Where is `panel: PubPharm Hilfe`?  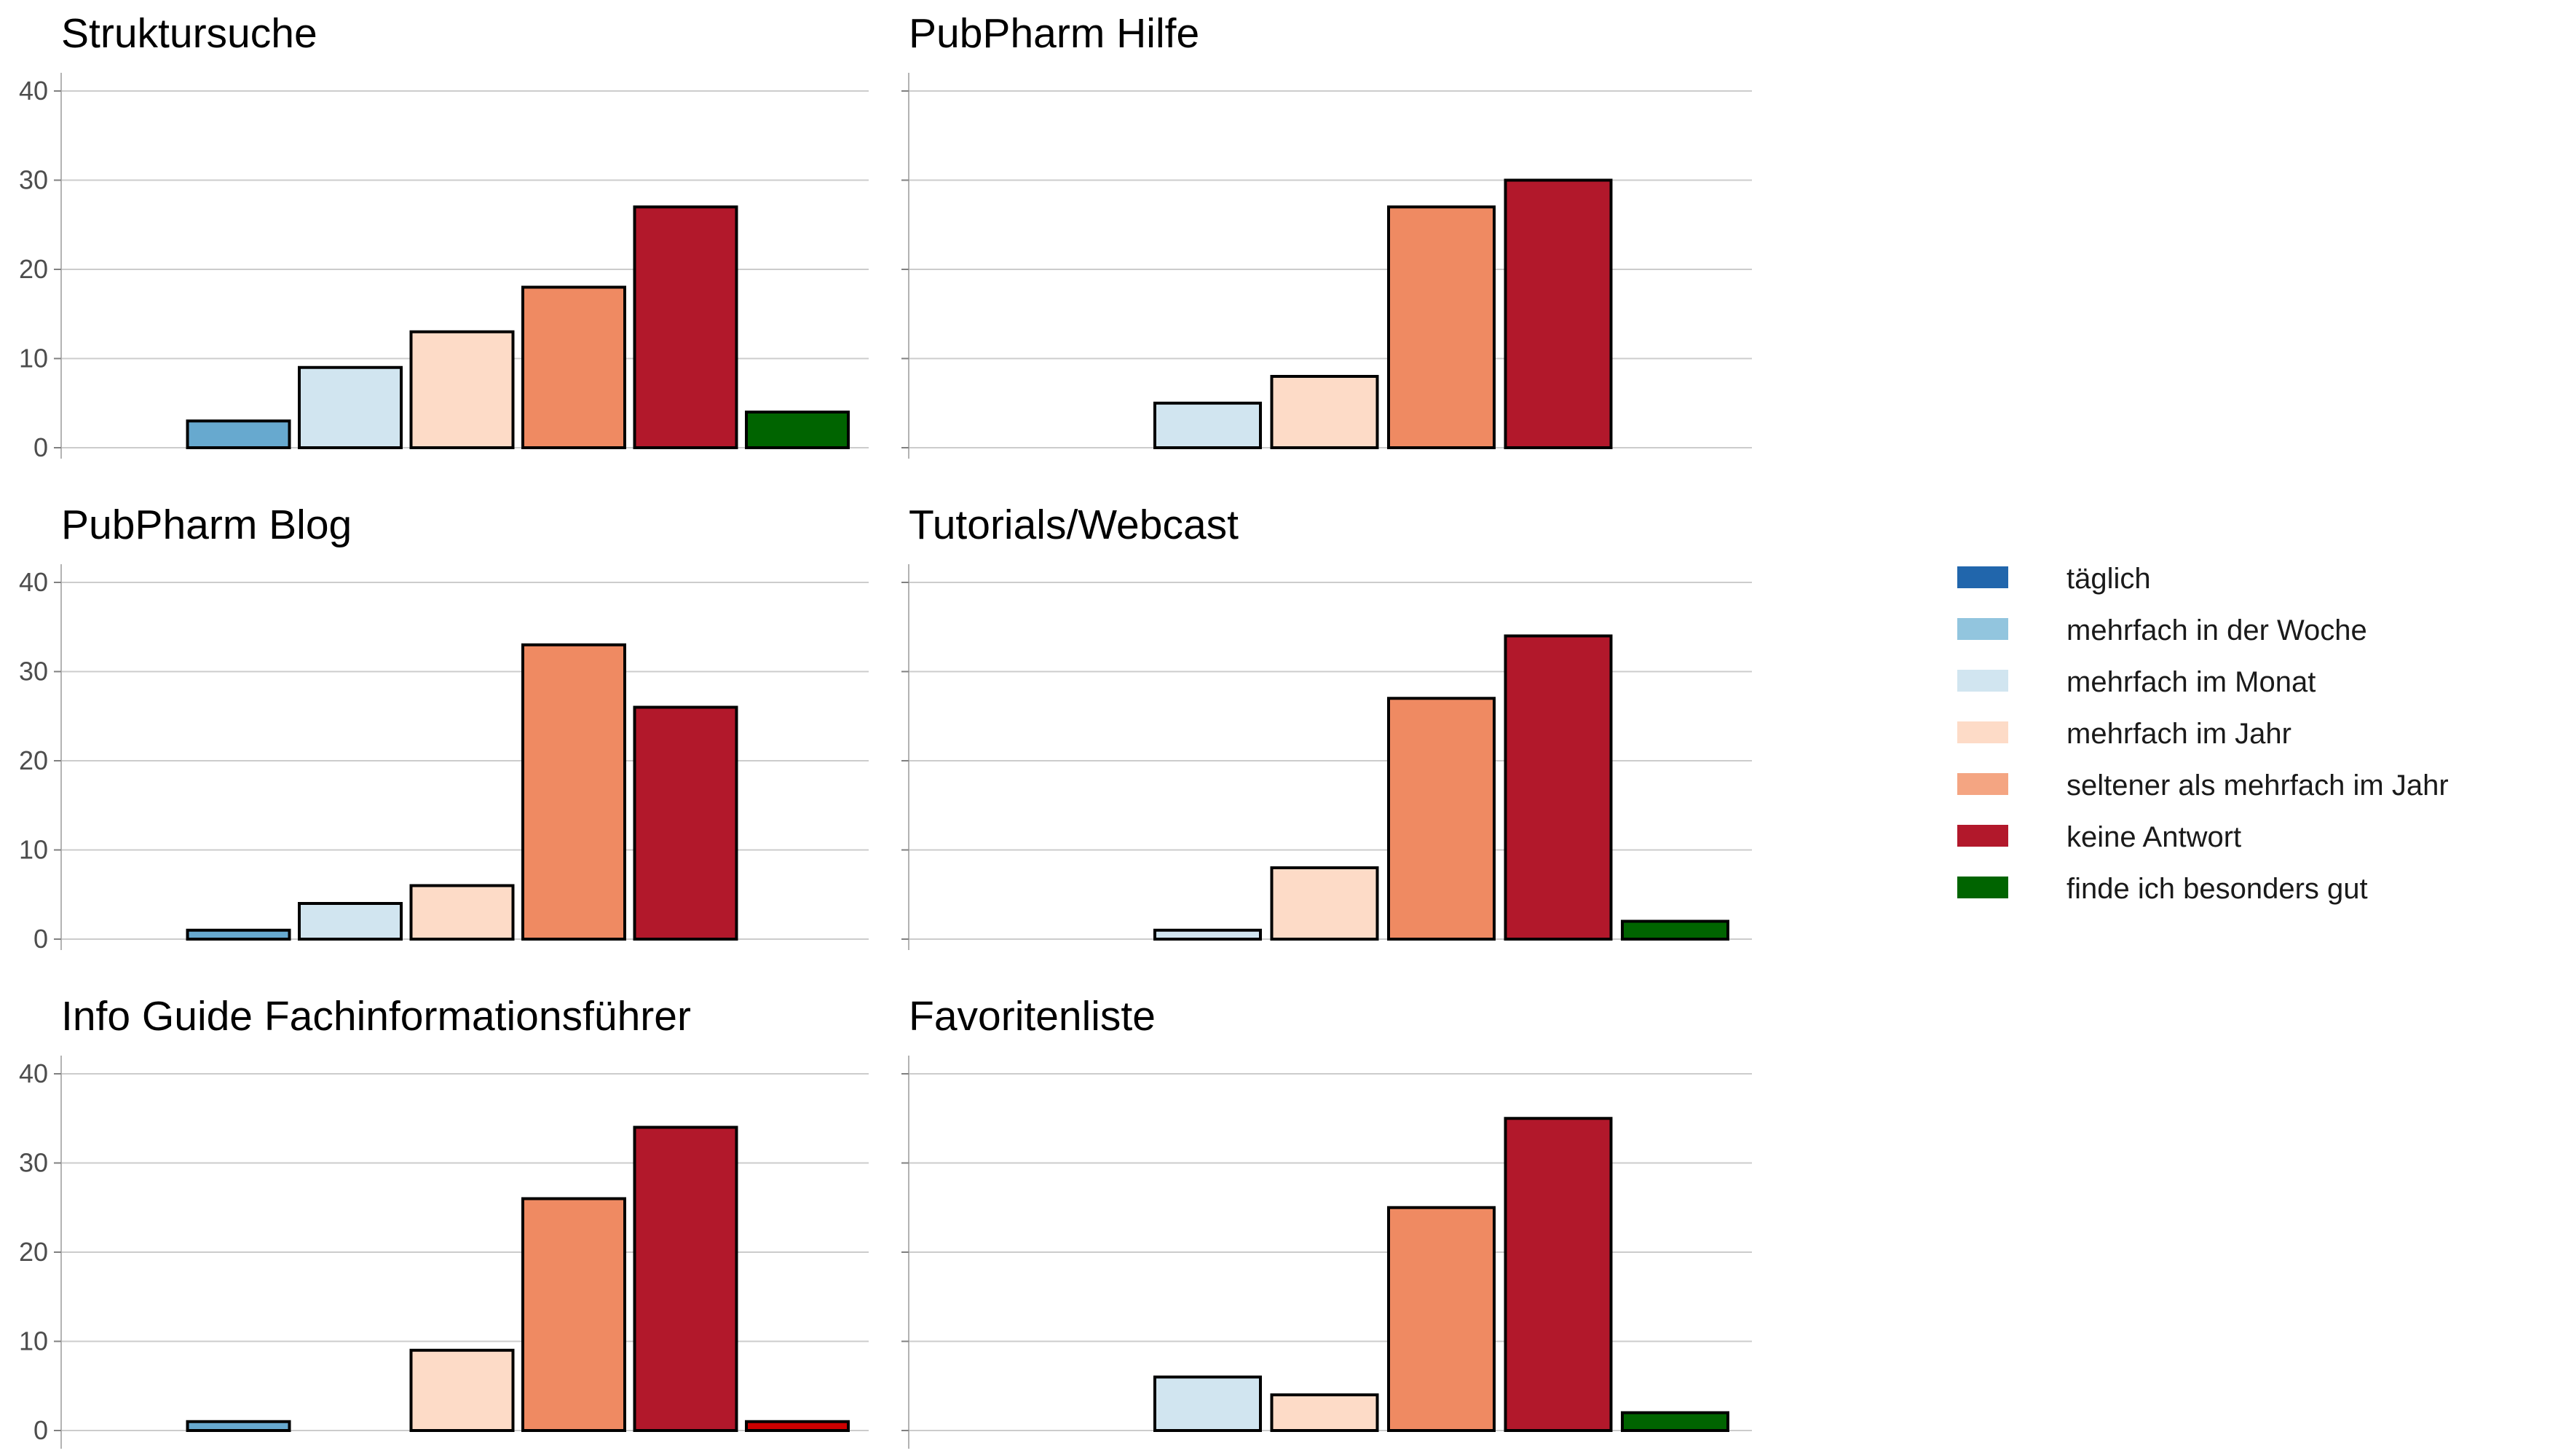
panel: PubPharm Hilfe is located at coordinates (1326, 234).